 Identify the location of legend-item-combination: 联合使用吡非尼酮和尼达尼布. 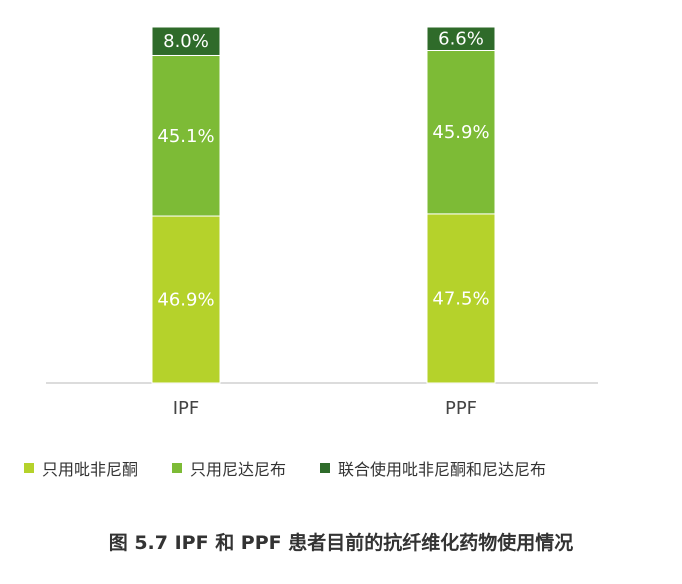
(433, 468).